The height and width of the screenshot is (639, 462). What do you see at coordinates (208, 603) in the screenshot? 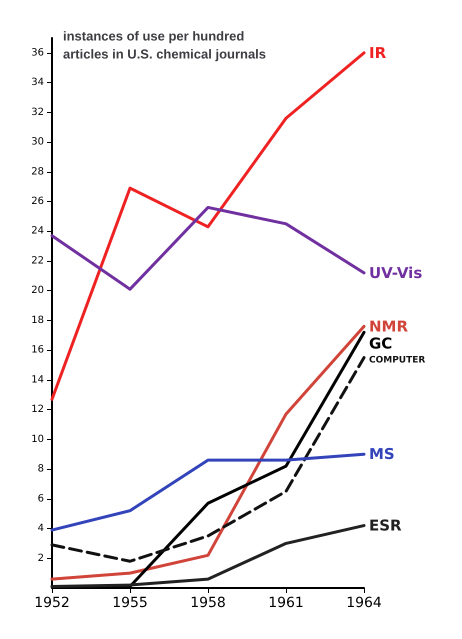
I see `x-tick-label: 1958` at bounding box center [208, 603].